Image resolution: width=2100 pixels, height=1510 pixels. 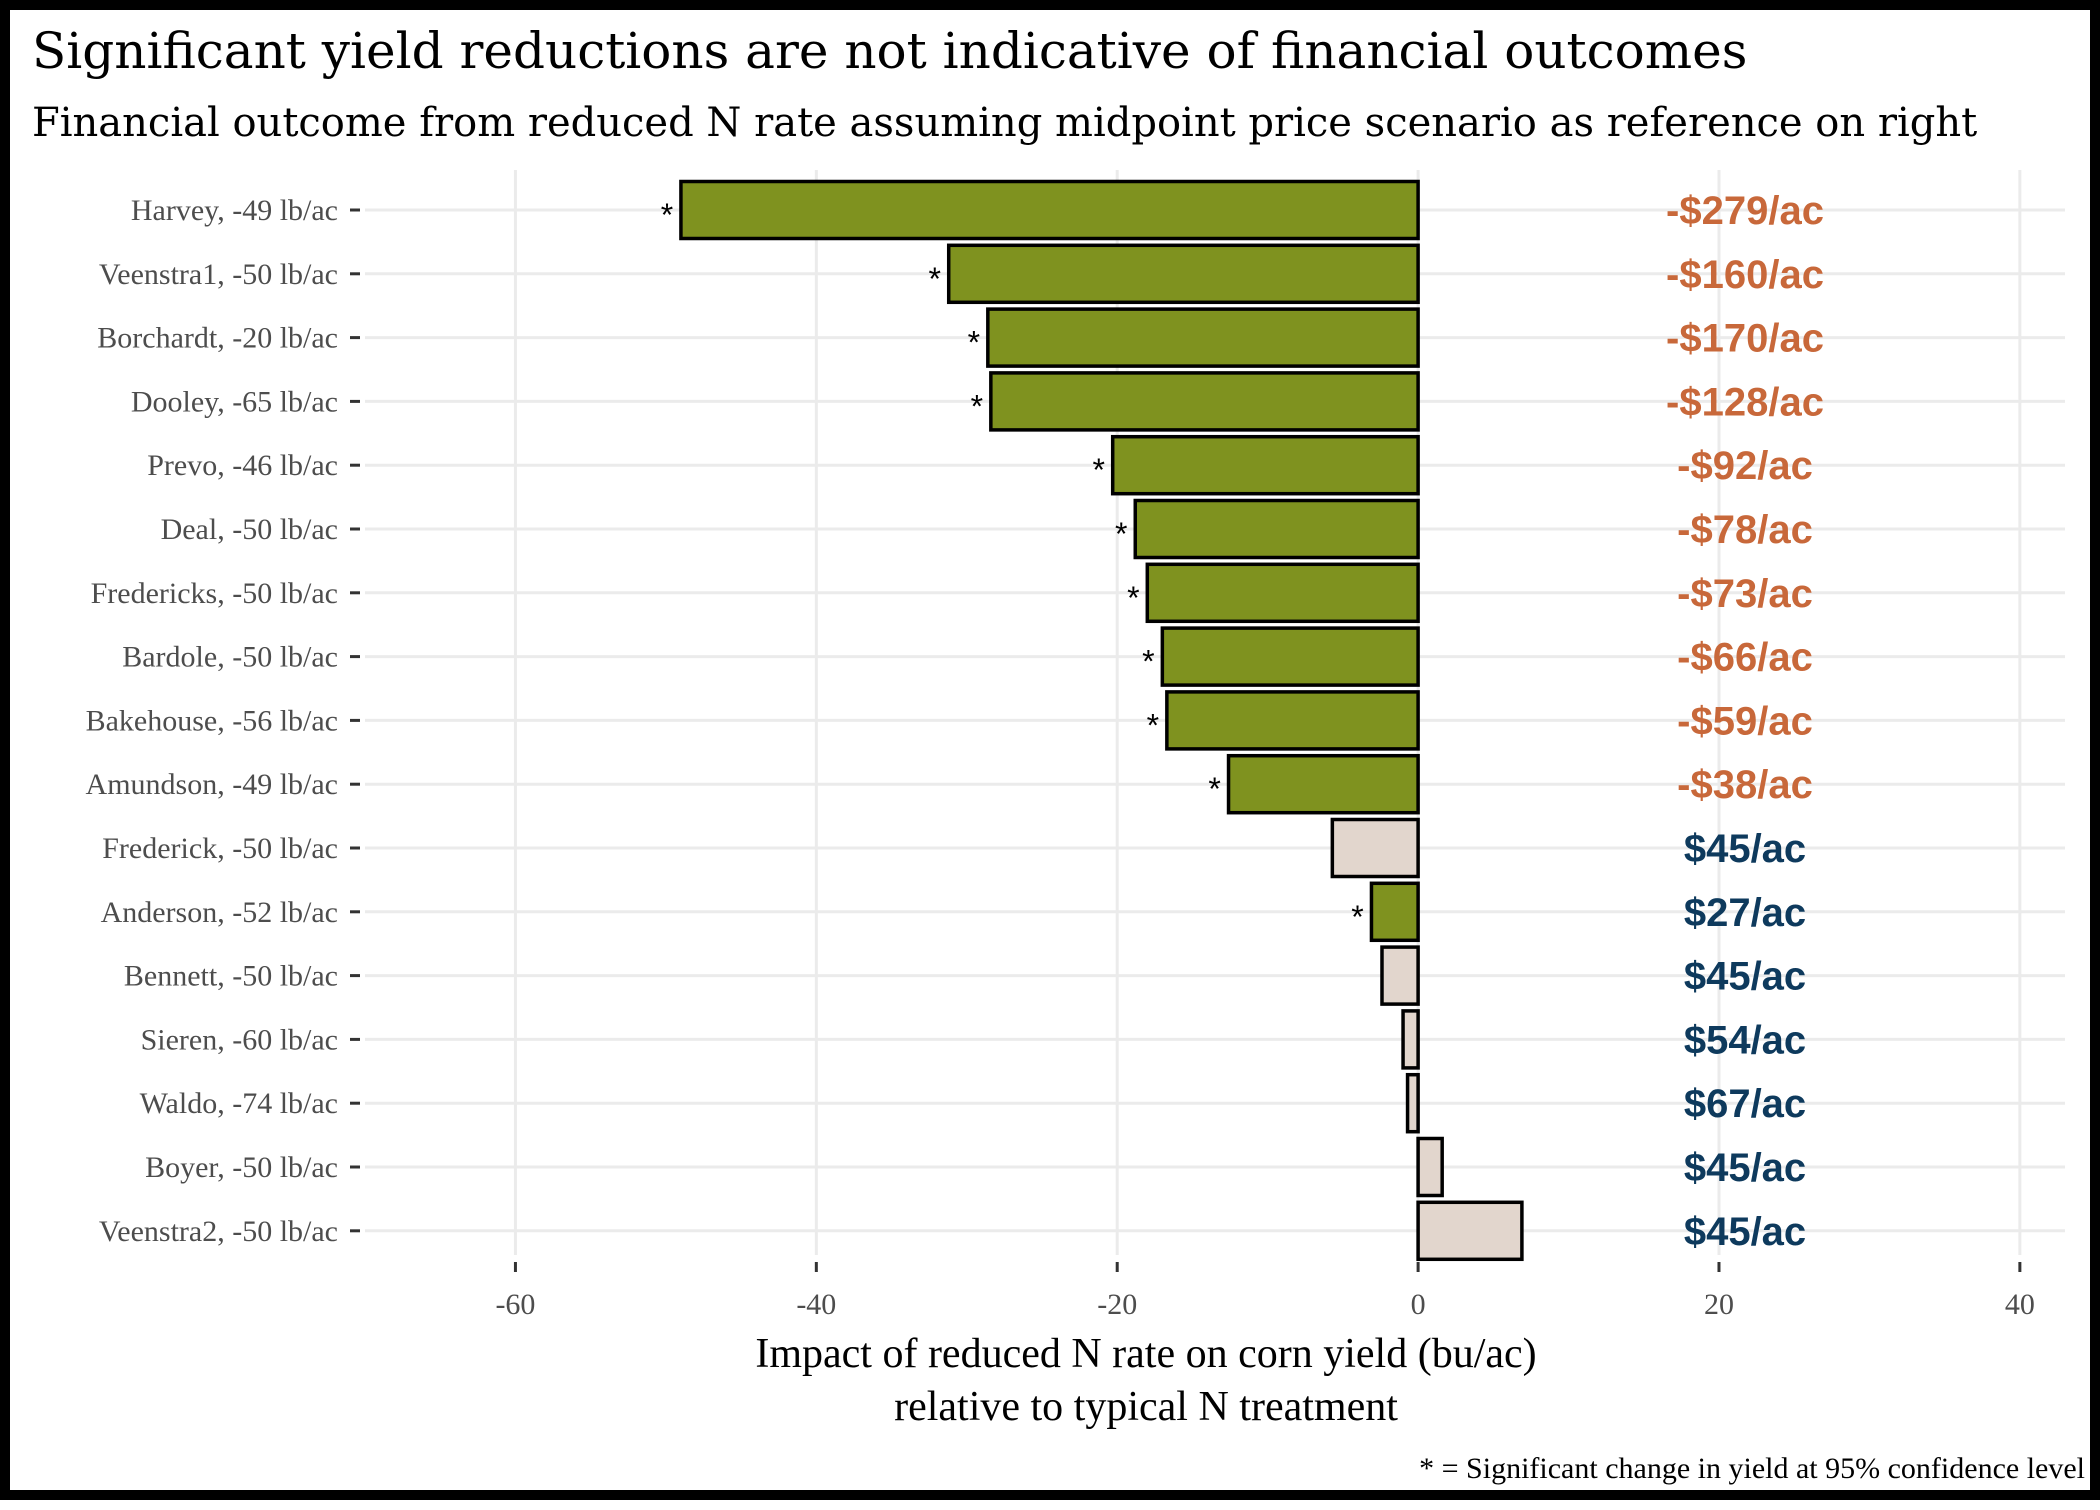 What do you see at coordinates (1745, 785) in the screenshot?
I see `financial-outcome-label: -$38/ac` at bounding box center [1745, 785].